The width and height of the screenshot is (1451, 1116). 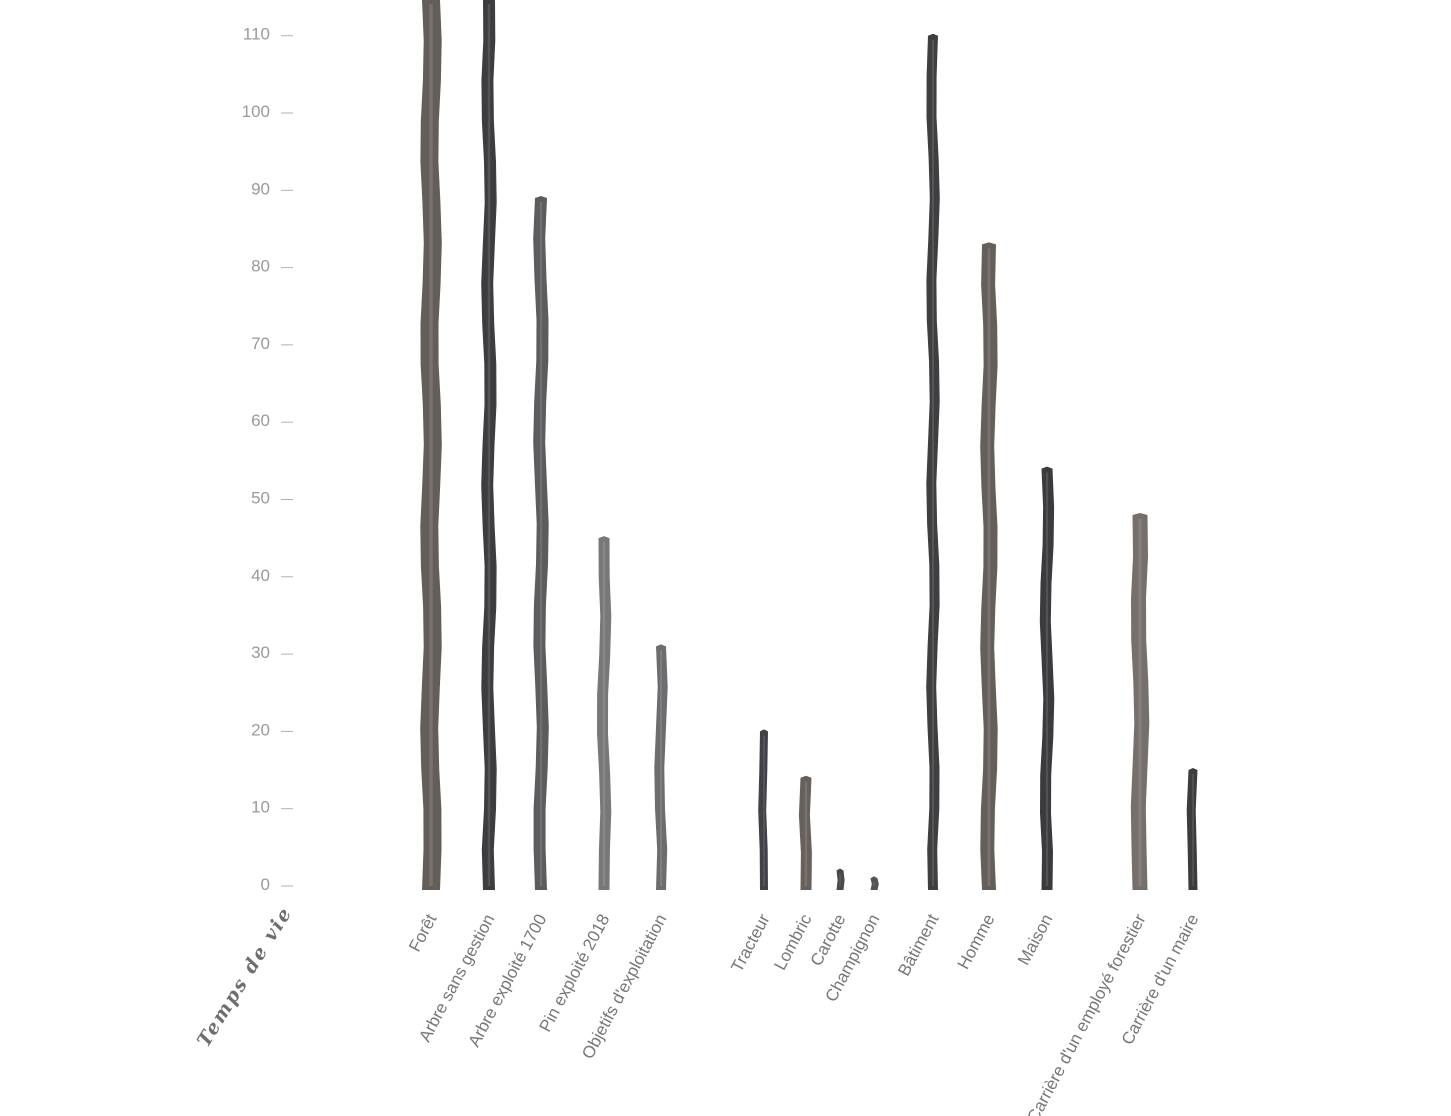 I want to click on y-tick-label: 10, so click(x=260, y=807).